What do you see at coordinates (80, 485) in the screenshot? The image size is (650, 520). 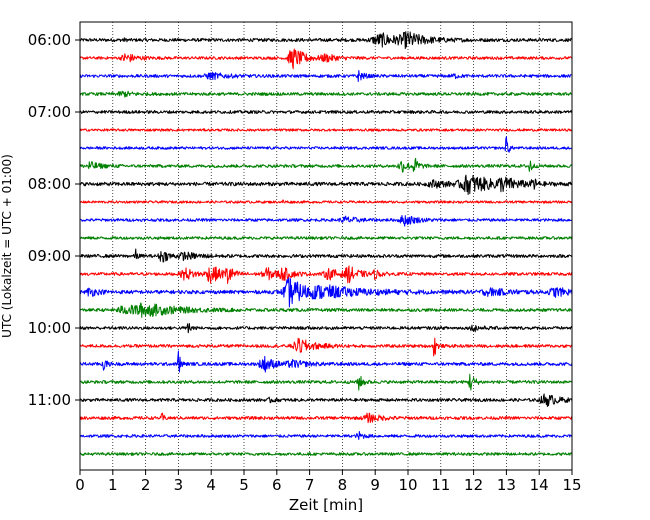 I see `x-tick-label: 0` at bounding box center [80, 485].